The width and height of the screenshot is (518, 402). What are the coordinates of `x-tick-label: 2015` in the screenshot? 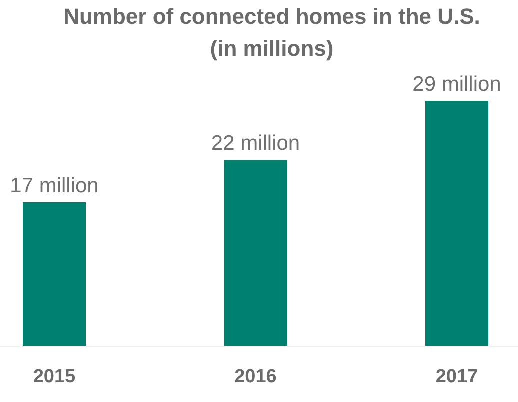 It's located at (54, 377).